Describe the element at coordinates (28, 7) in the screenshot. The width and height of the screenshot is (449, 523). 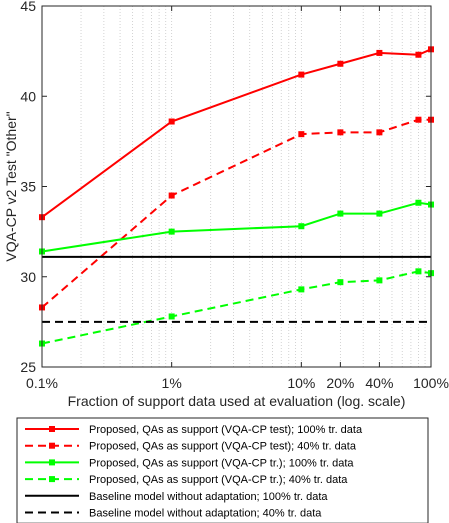
I see `y-tick-label: 45` at that location.